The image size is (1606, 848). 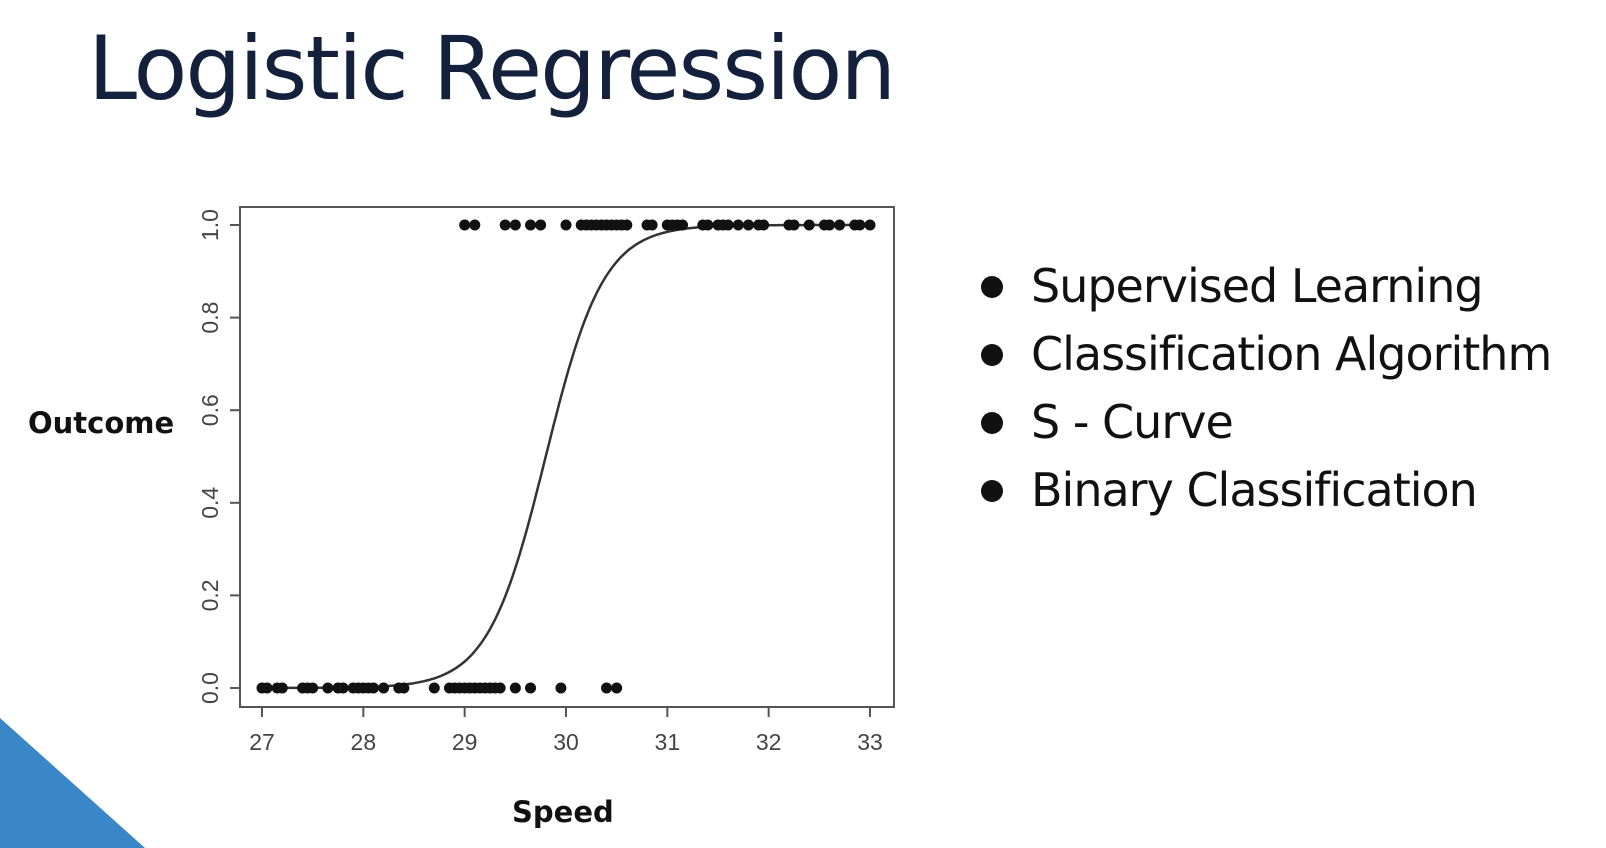 I want to click on bullet-item: Binary Classification, so click(x=1263, y=490).